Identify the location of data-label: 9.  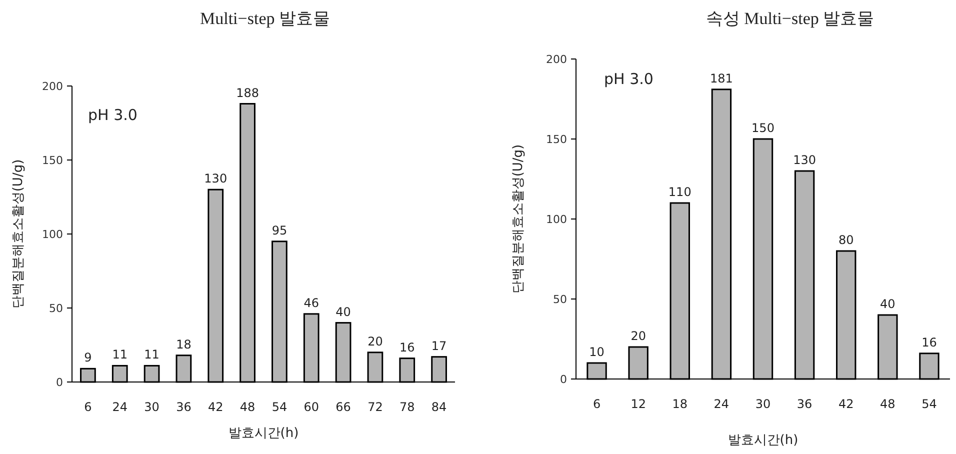
(88, 357).